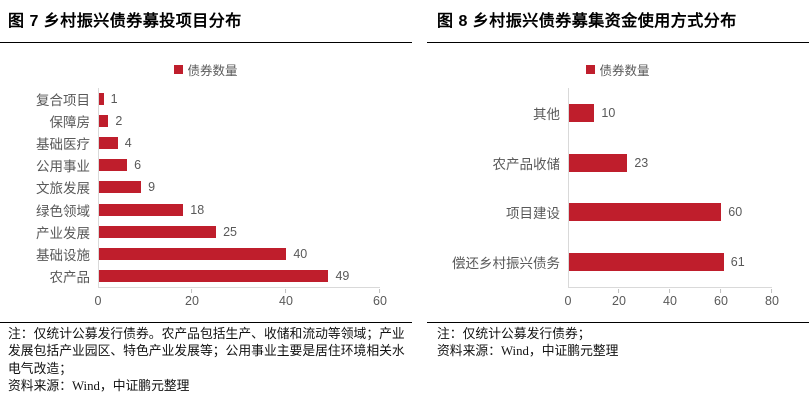  Describe the element at coordinates (737, 262) in the screenshot. I see `value-label: 61` at that location.